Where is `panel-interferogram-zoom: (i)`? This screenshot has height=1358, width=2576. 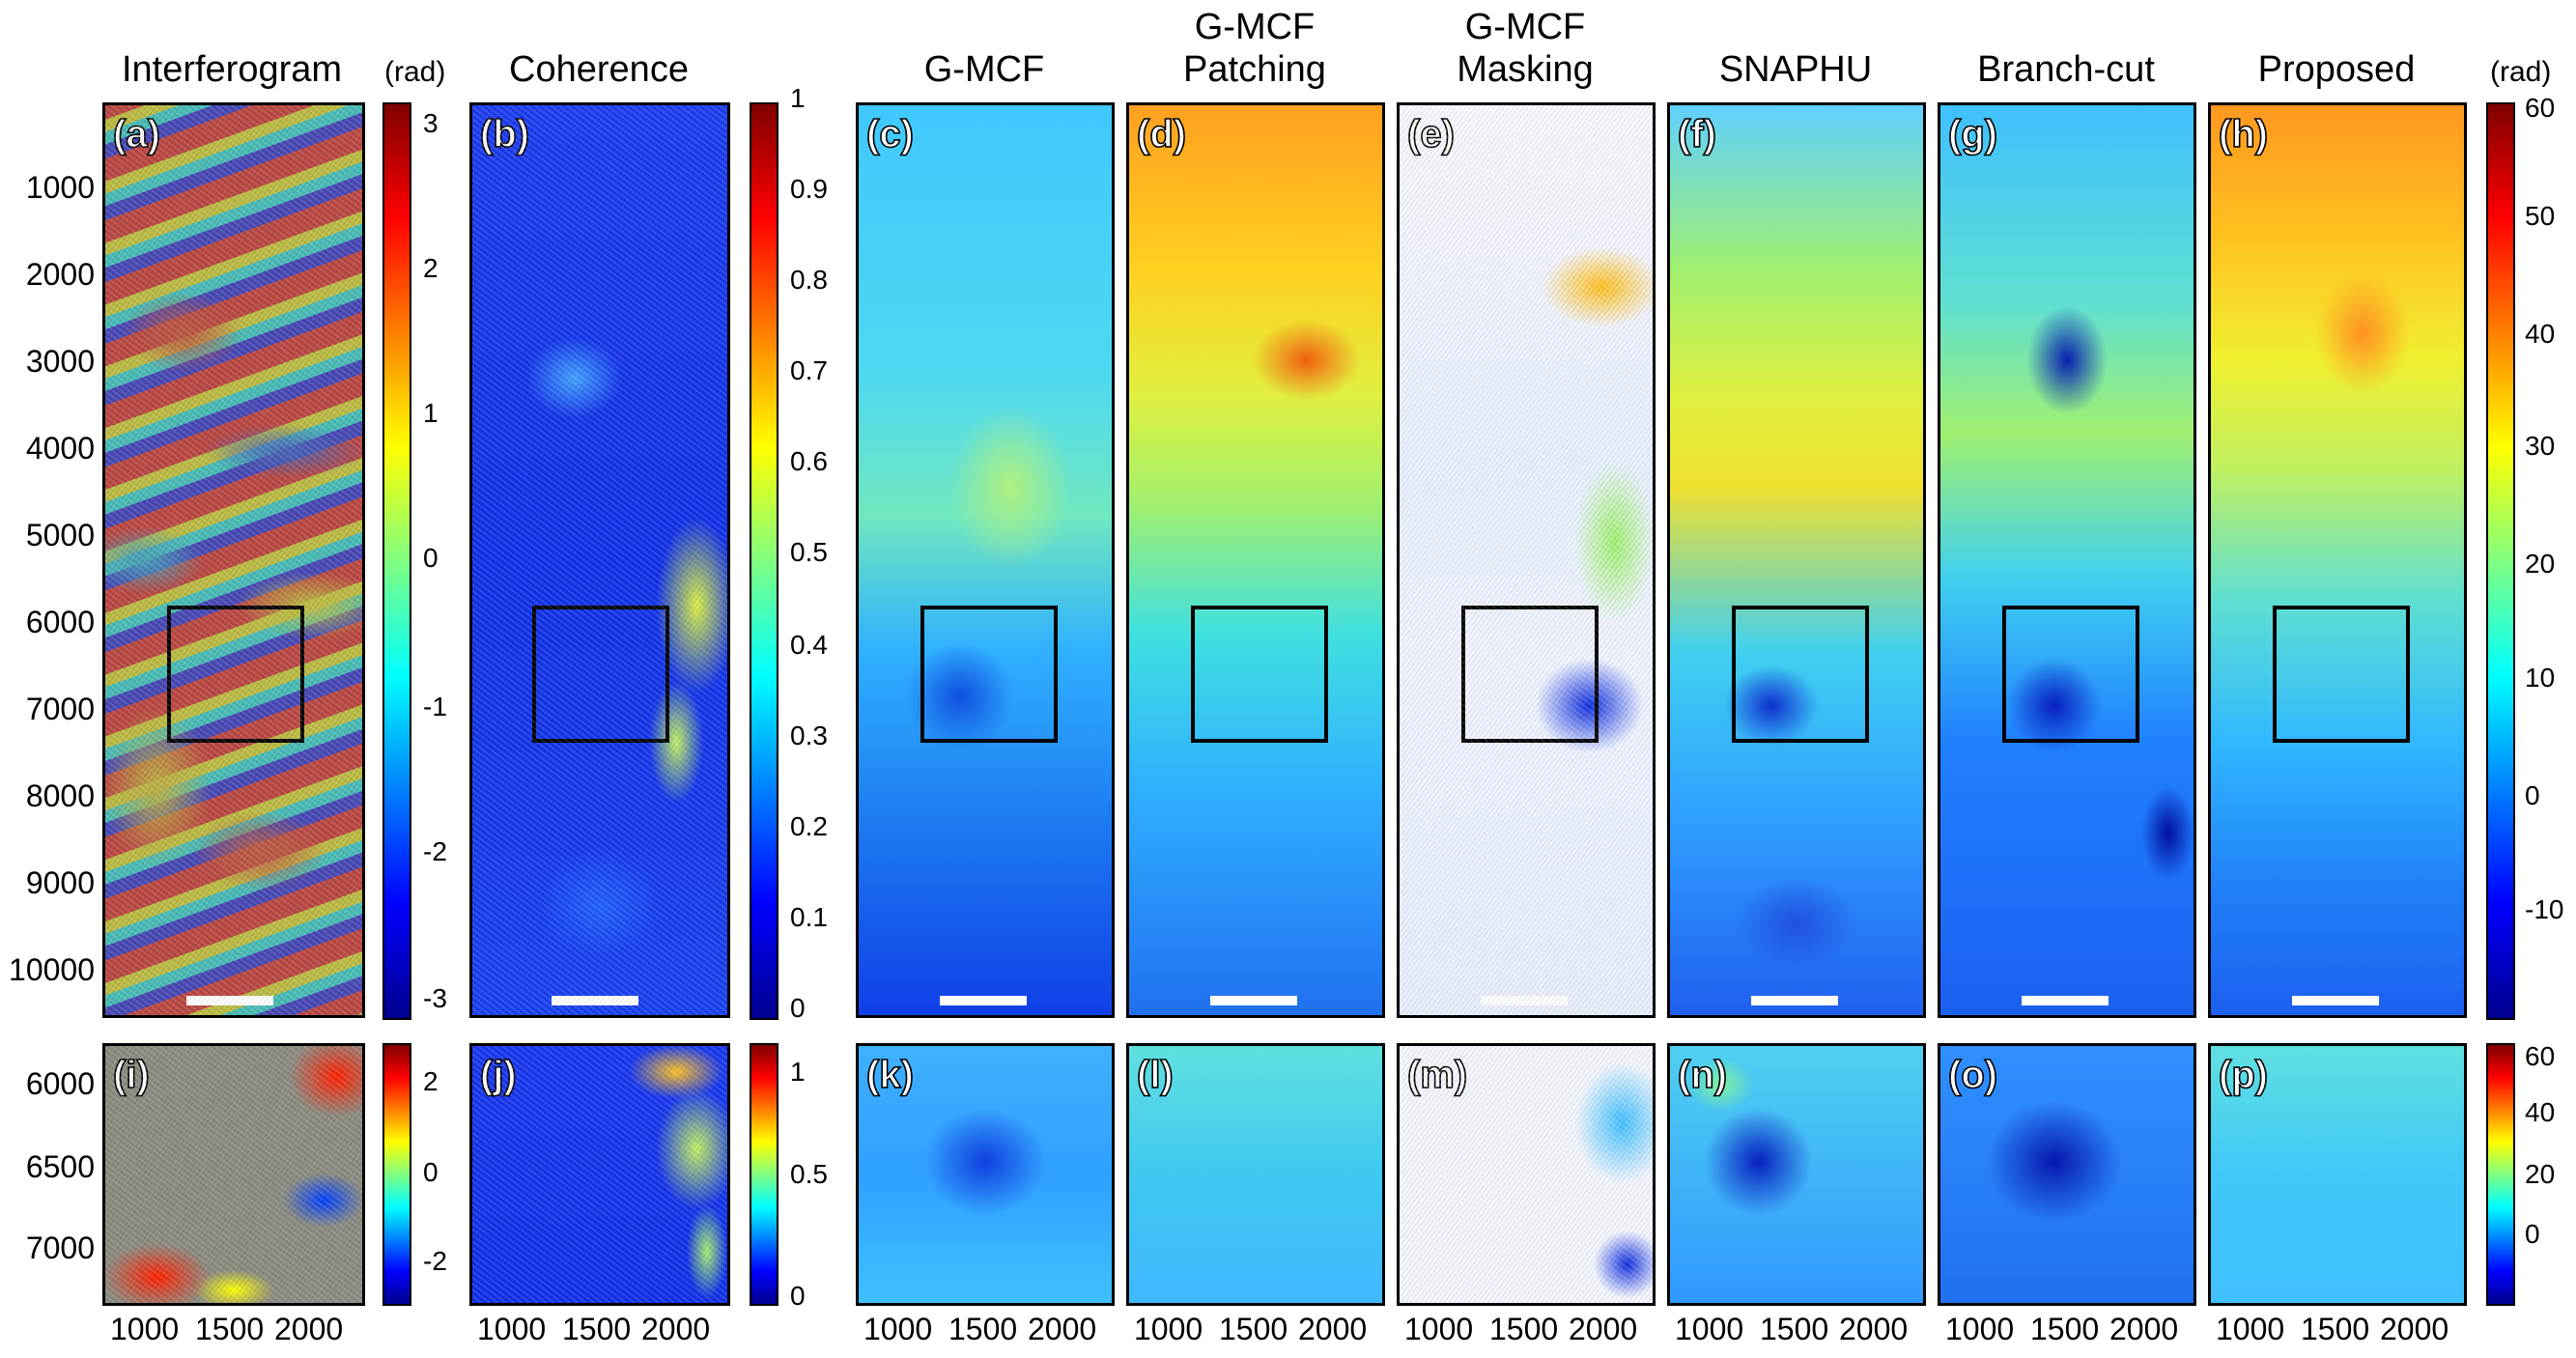 panel-interferogram-zoom: (i) is located at coordinates (233, 1174).